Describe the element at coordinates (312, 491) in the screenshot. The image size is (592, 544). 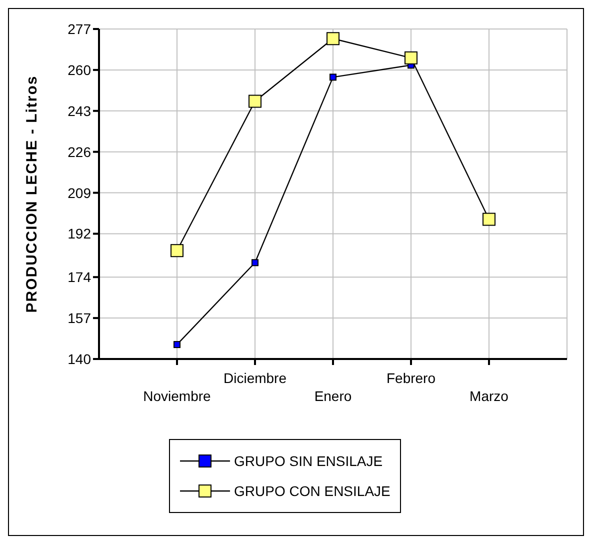
I see `legend-label: GRUPO CON ENSILAJE` at that location.